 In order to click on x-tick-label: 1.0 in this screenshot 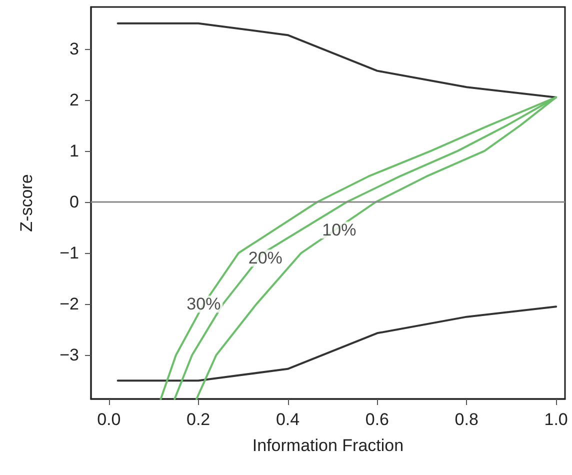, I will do `click(556, 419)`.